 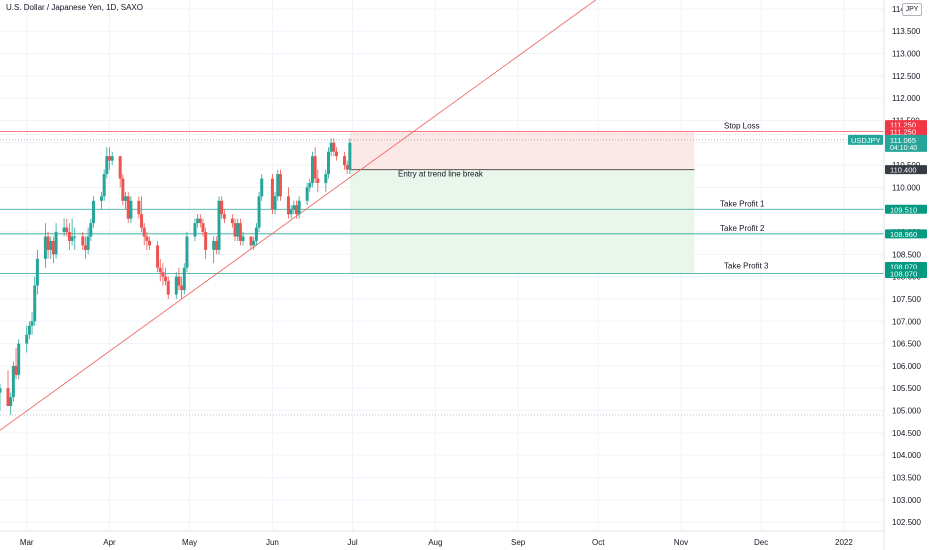 I want to click on time-axis: Mar Apr May Jun Jul Aug Sep Oct Nov Dec 2022, so click(x=437, y=542).